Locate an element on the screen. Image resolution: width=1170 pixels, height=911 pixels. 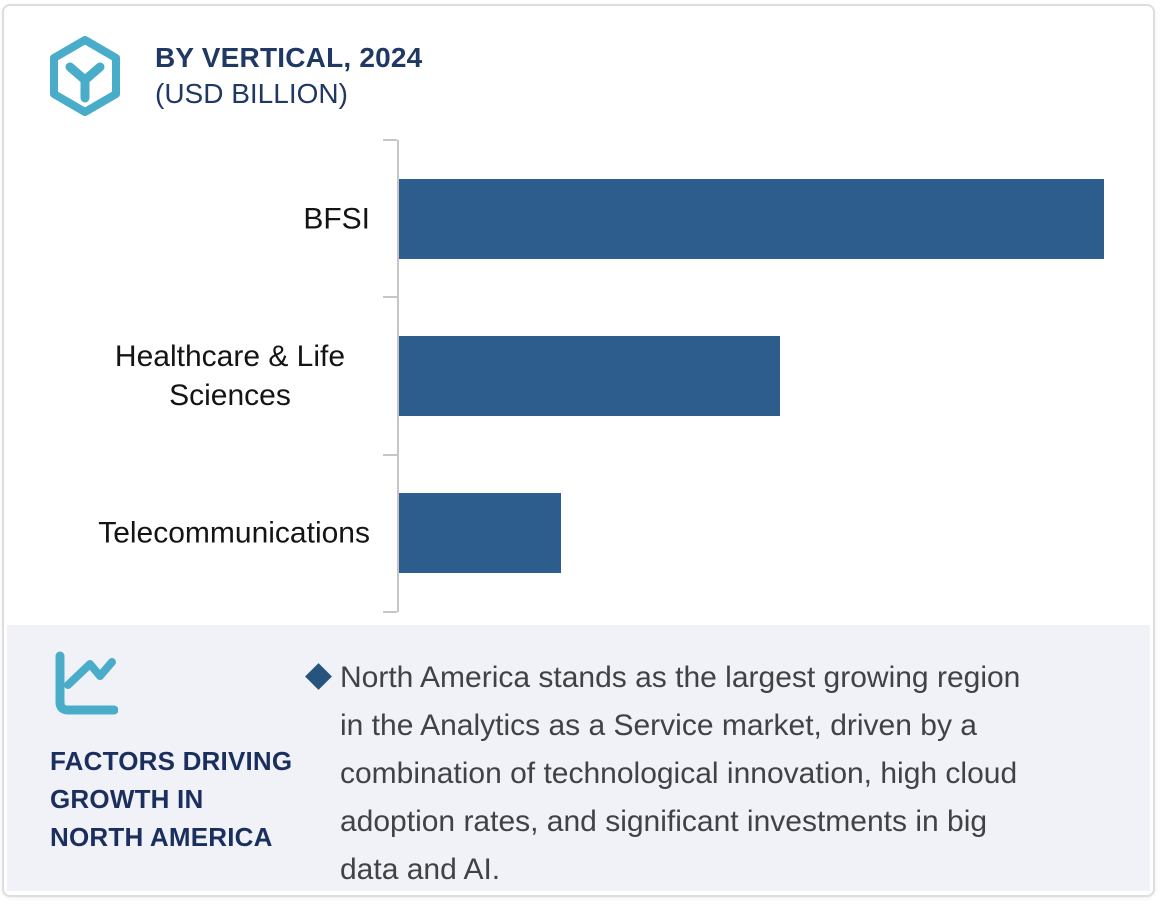
bar-telecommunications is located at coordinates (480, 533).